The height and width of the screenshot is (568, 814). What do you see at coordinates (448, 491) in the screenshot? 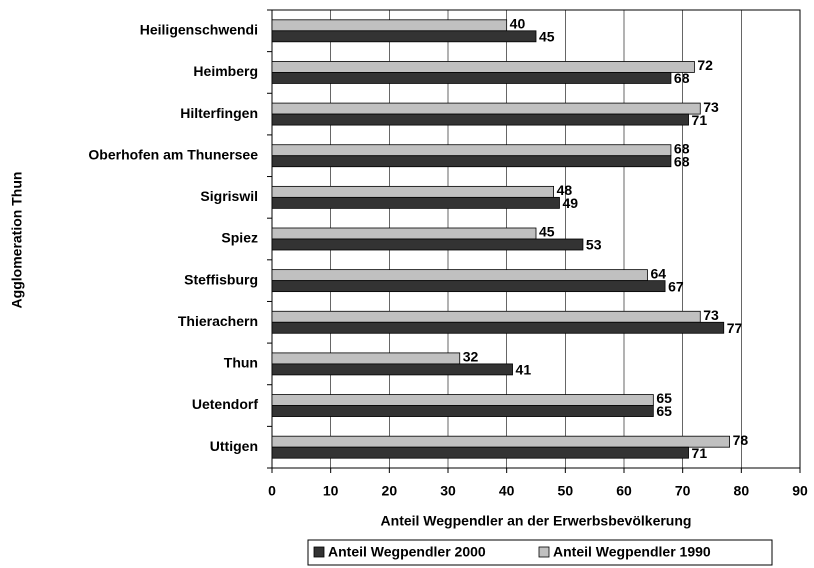
I see `x-tick-label: 30` at bounding box center [448, 491].